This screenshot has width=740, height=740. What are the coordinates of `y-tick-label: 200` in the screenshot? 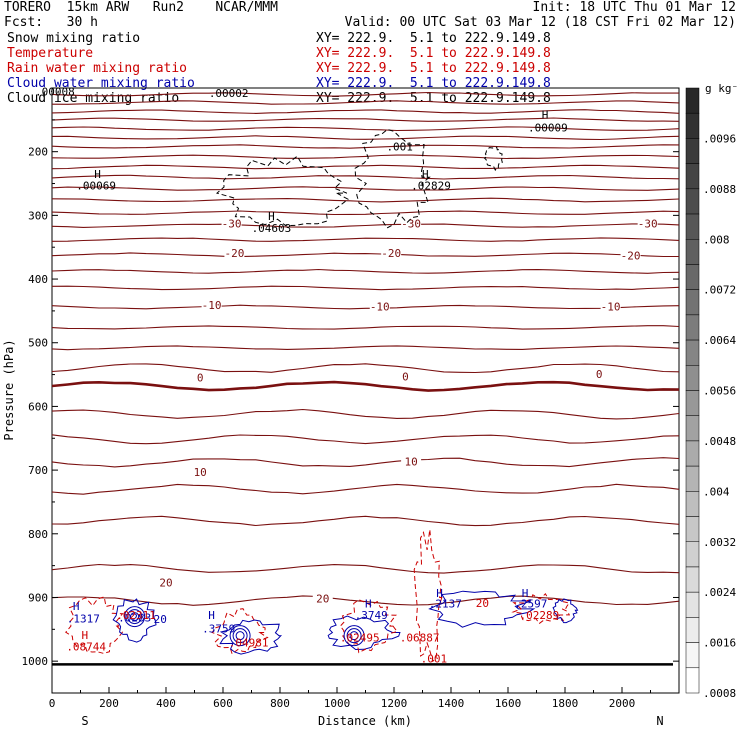 It's located at (38, 152).